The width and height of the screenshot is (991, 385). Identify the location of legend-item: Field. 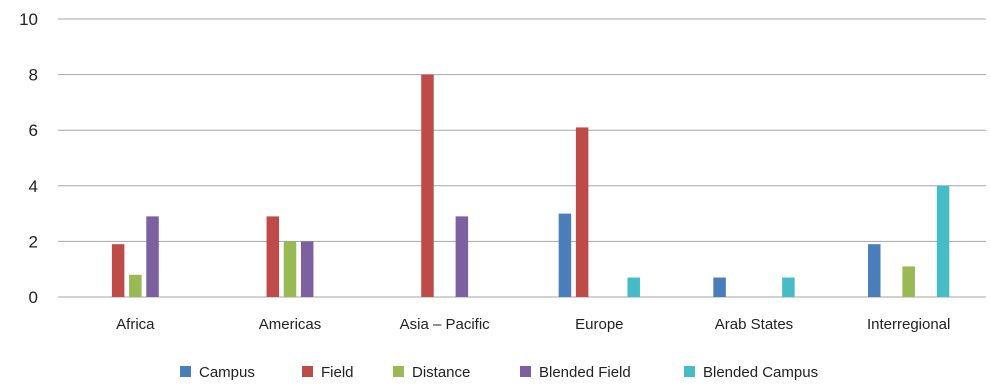
(328, 372).